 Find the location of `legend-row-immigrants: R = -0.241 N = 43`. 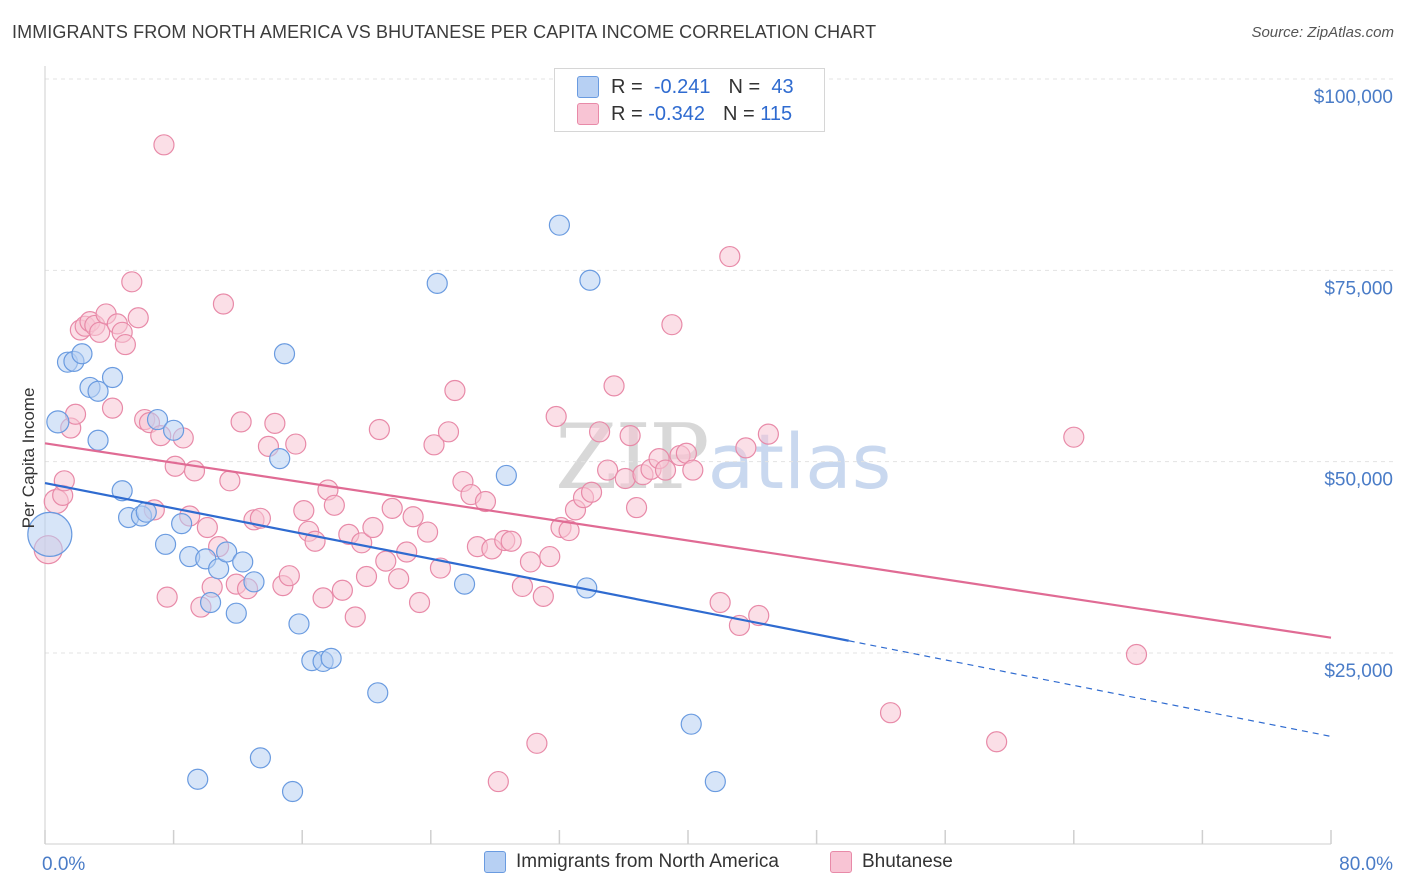

legend-row-immigrants: R = -0.241 N = 43 is located at coordinates (685, 87).